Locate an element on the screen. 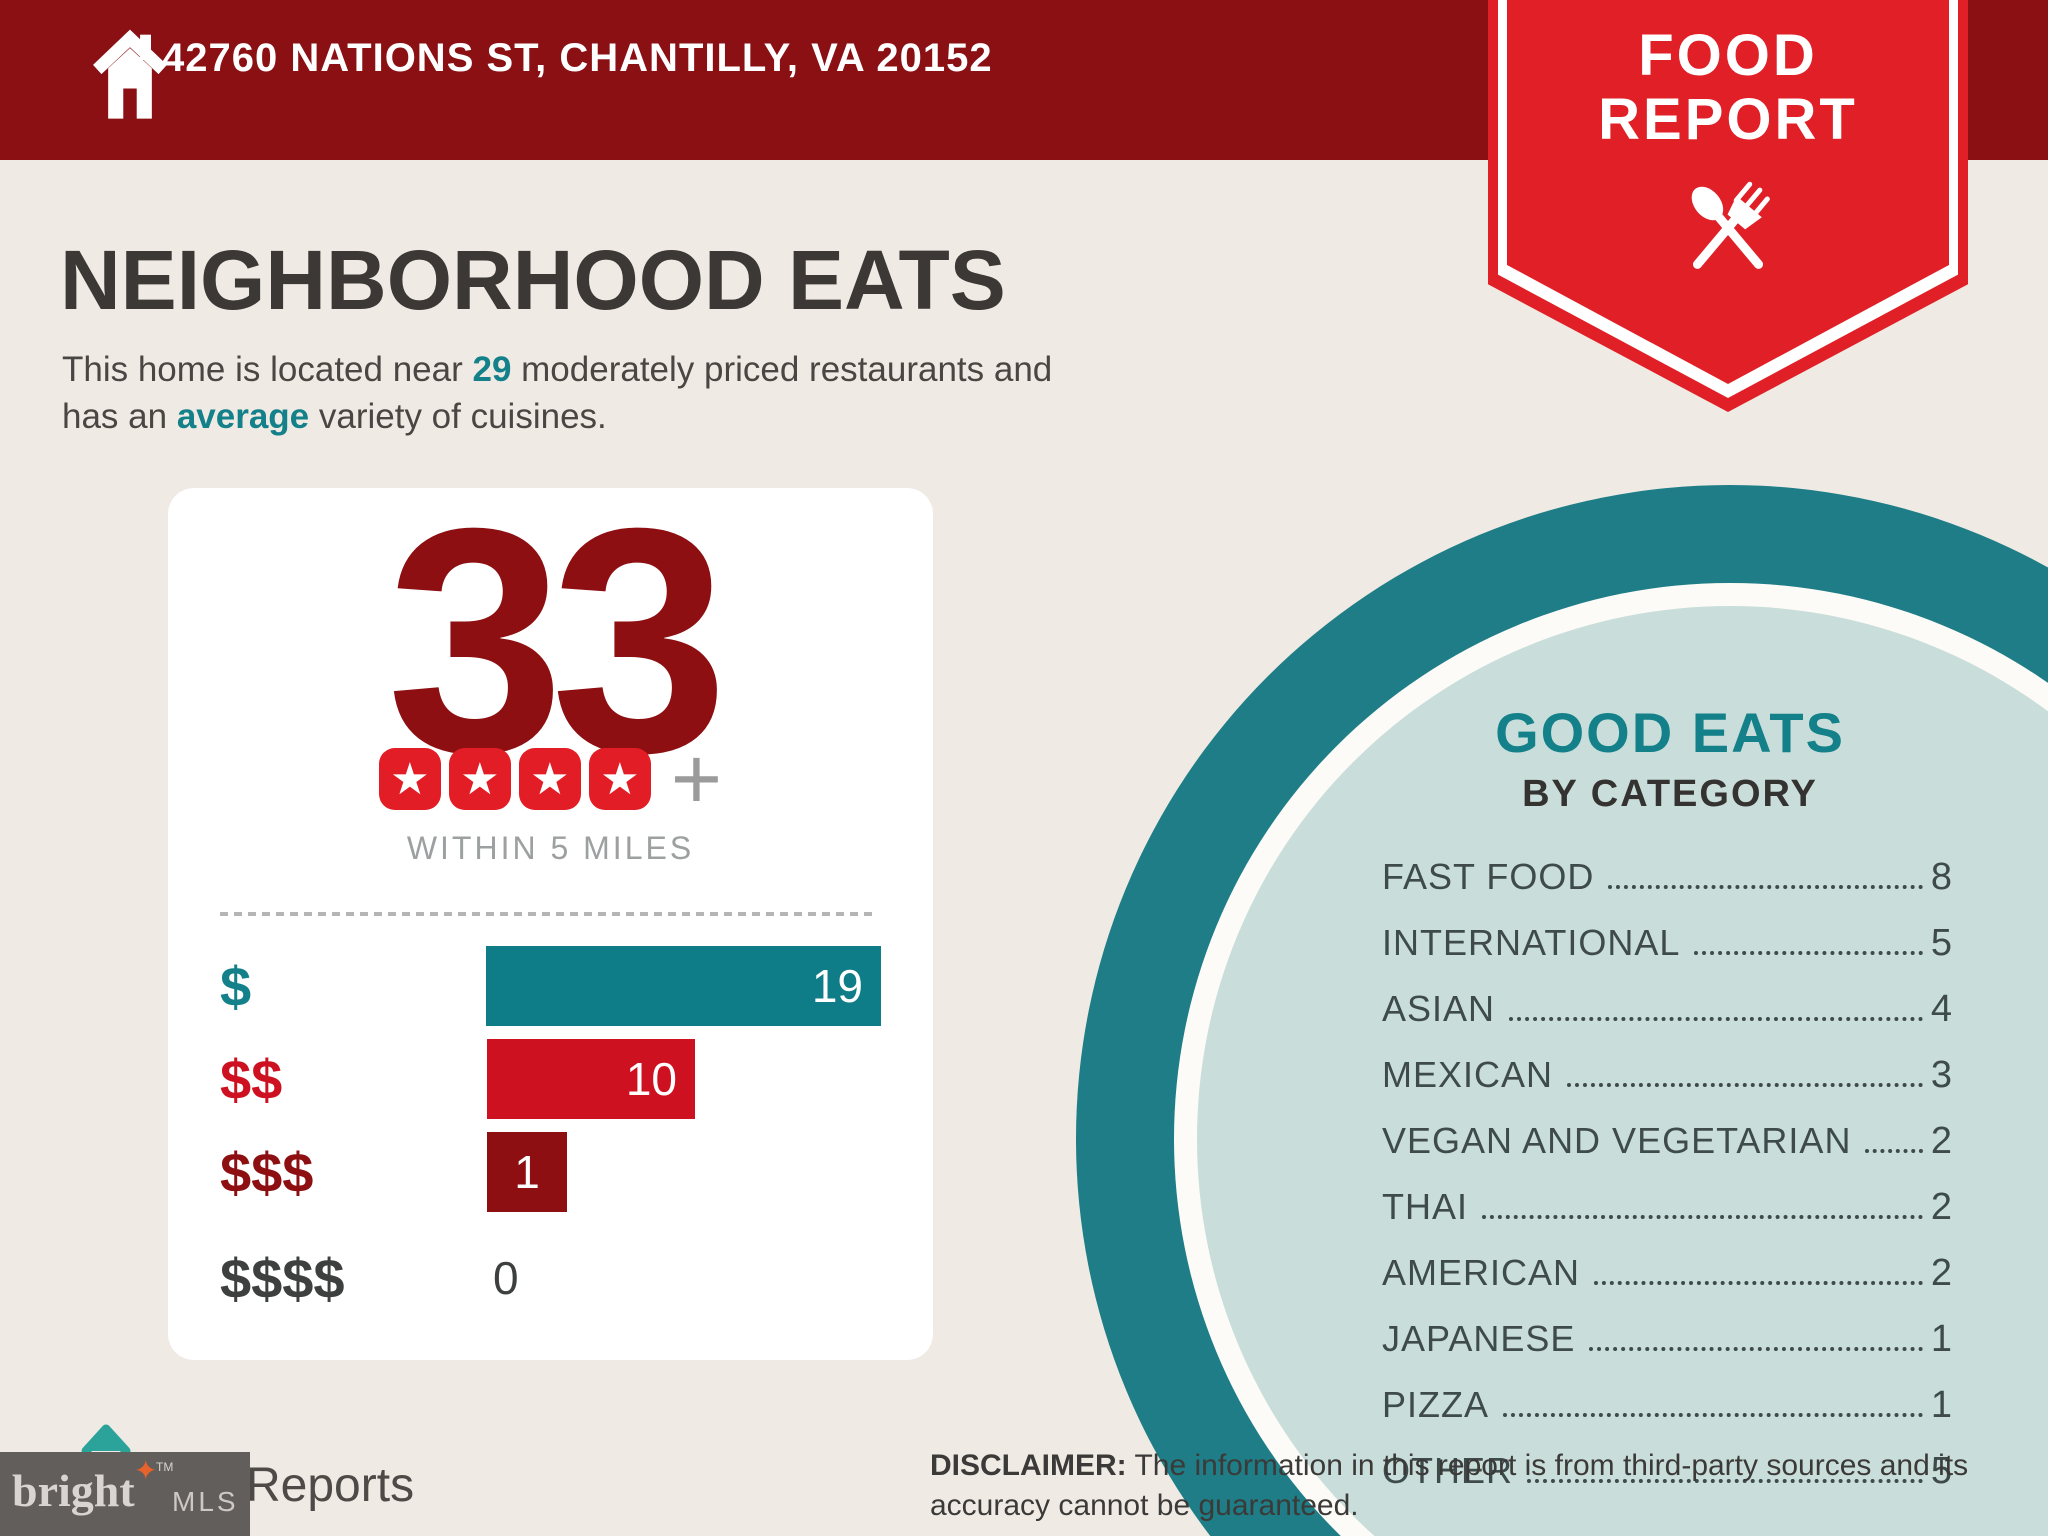  category-row: ASIAN 4 is located at coordinates (1667, 1021).